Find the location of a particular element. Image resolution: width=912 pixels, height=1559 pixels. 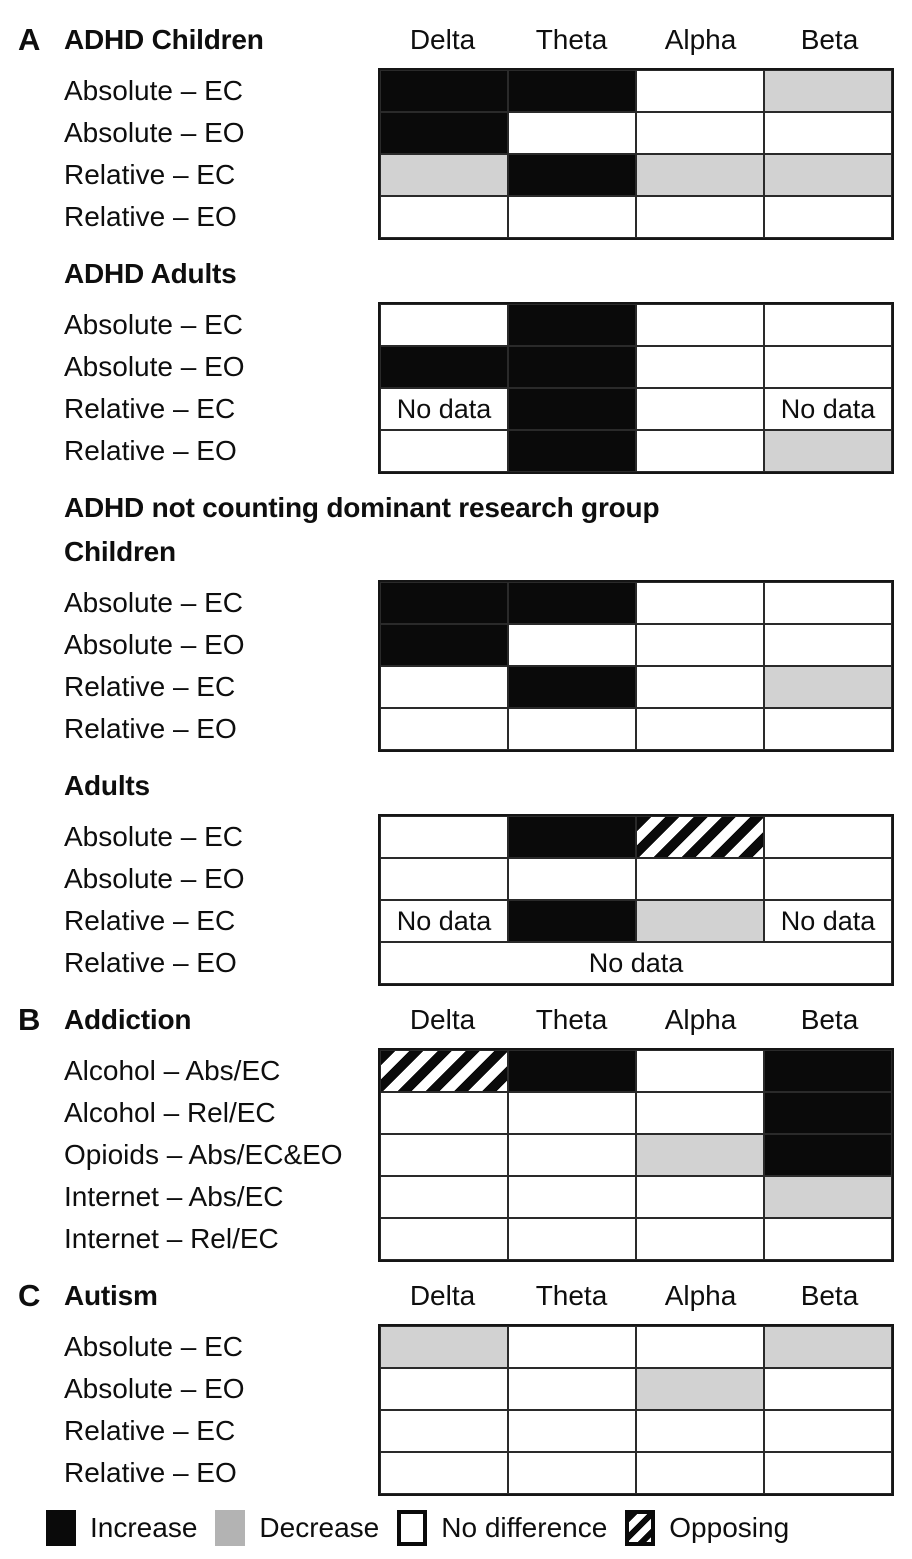

panel-letter: B is located at coordinates (30, 1019).